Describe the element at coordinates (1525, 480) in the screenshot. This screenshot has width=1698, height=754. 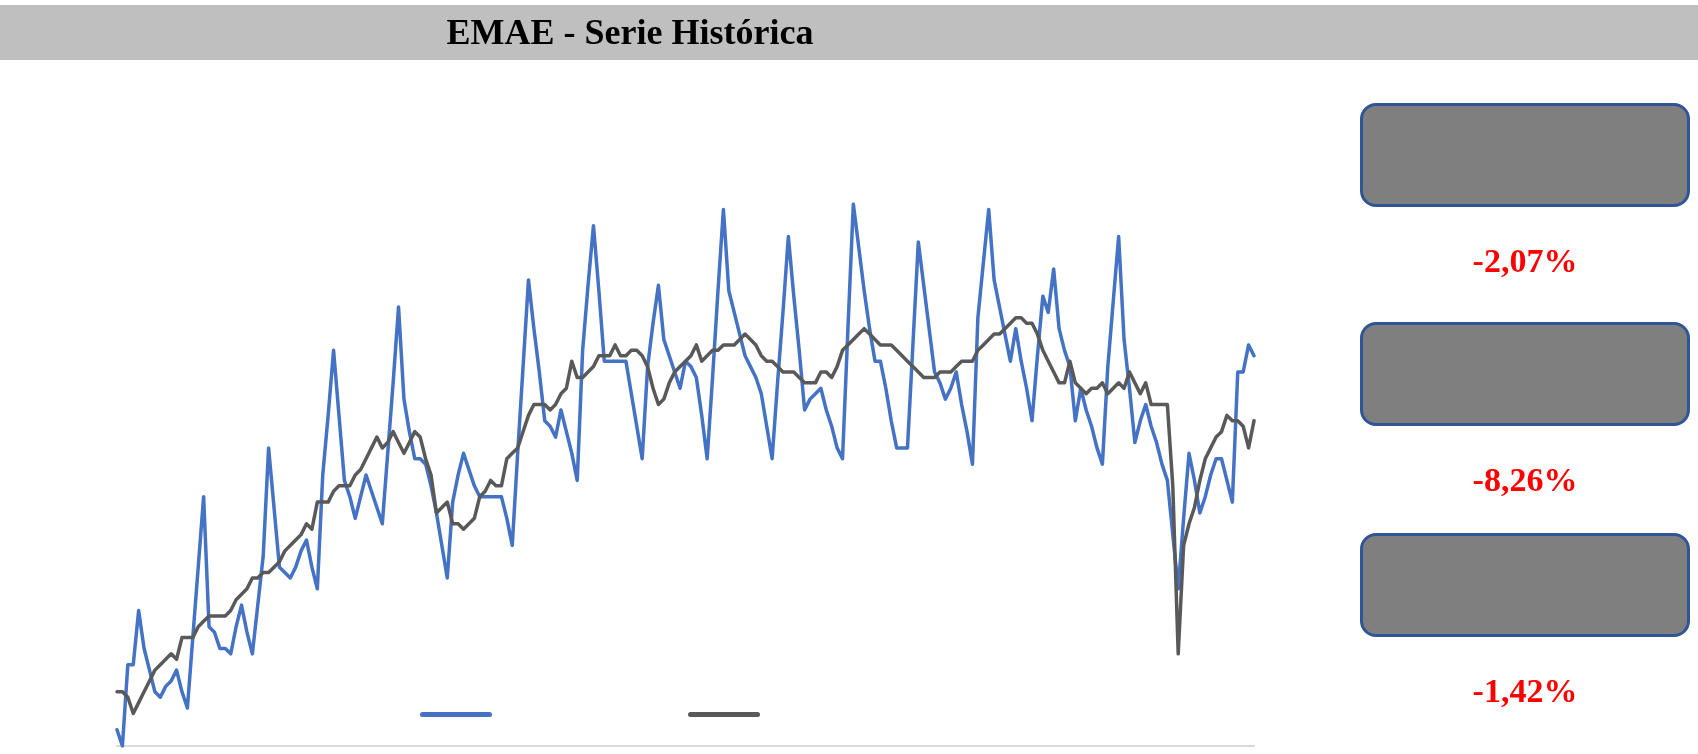
I see `text: -8,26%` at that location.